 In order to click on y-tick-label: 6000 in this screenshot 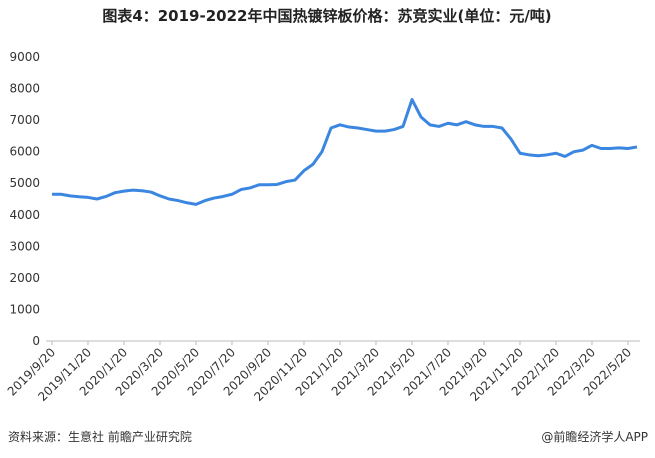, I will do `click(24, 152)`.